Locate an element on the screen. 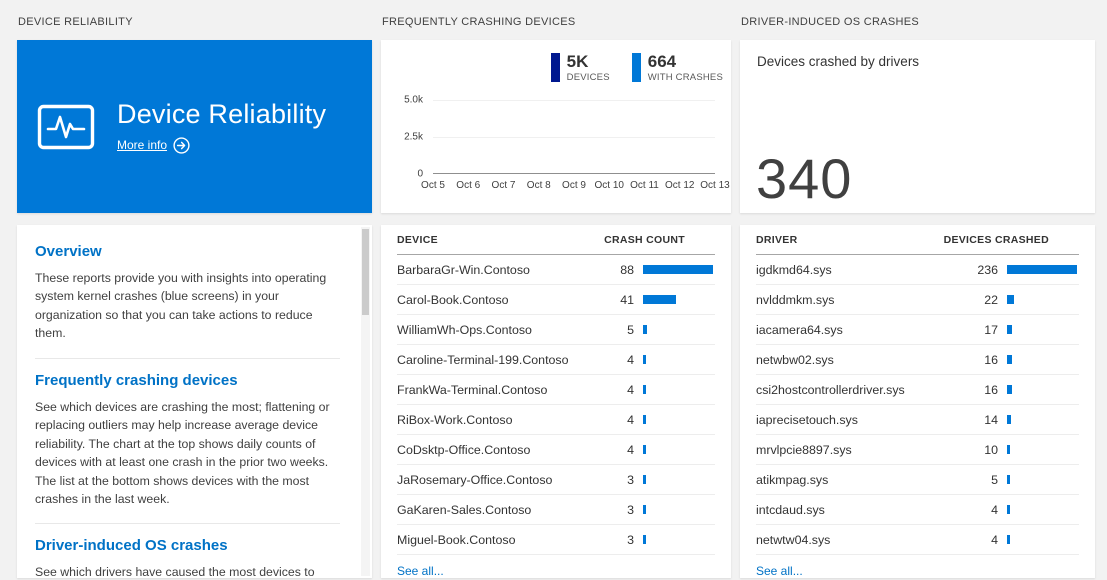 The image size is (1107, 580). row-value: 16 is located at coordinates (991, 389).